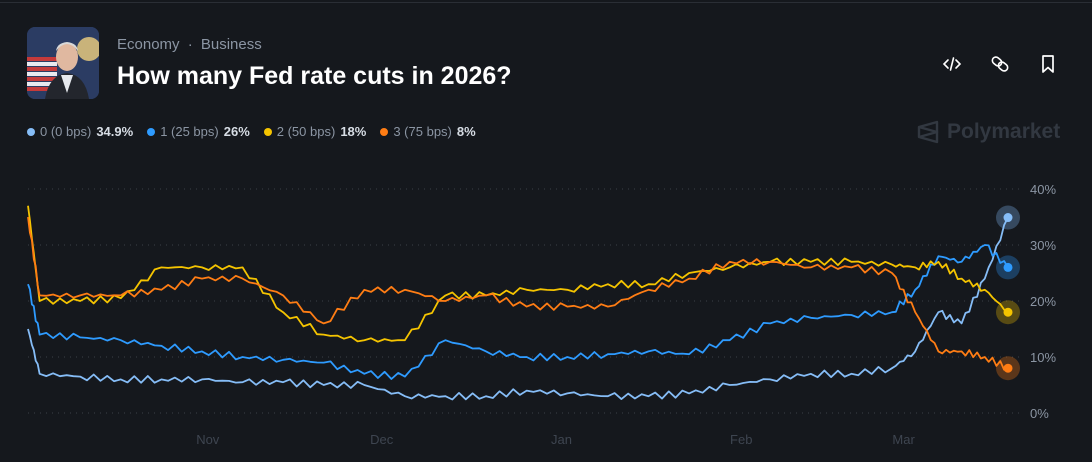 The height and width of the screenshot is (462, 1092). I want to click on market-image, so click(63, 63).